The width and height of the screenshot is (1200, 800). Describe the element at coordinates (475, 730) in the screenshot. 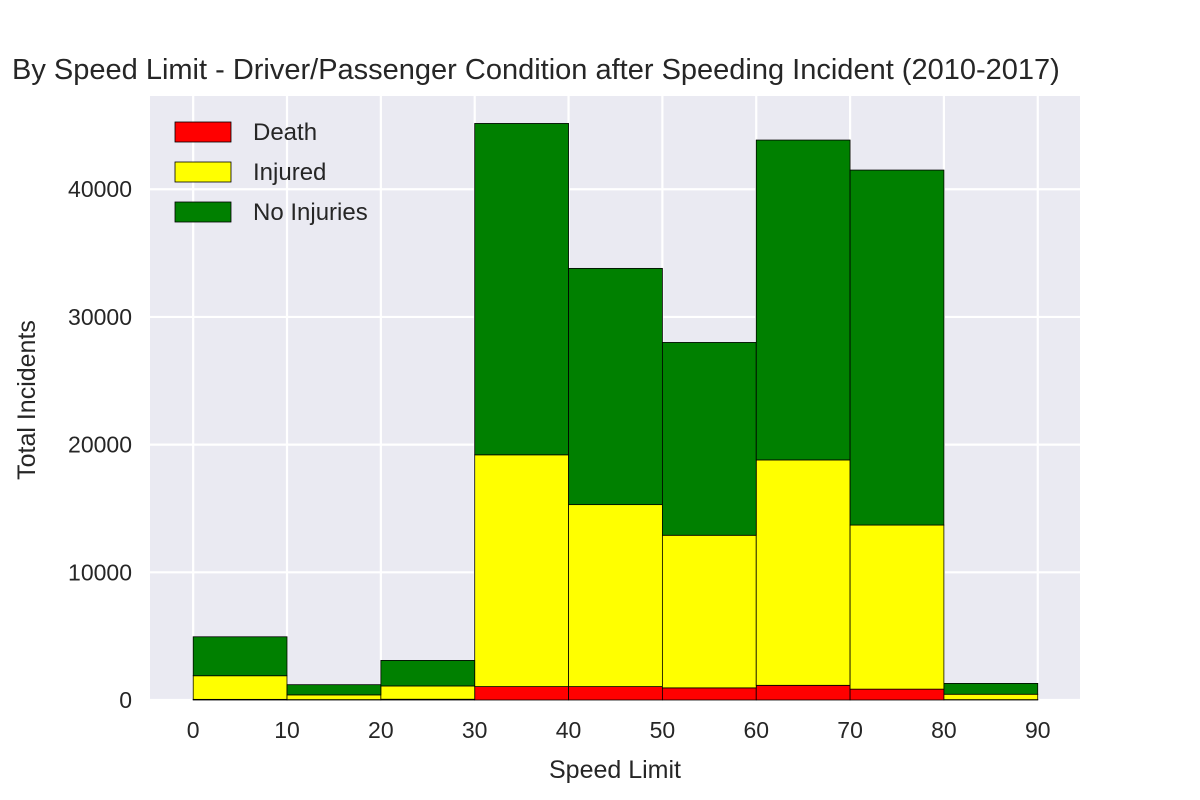

I see `x-tick-label: 30` at that location.